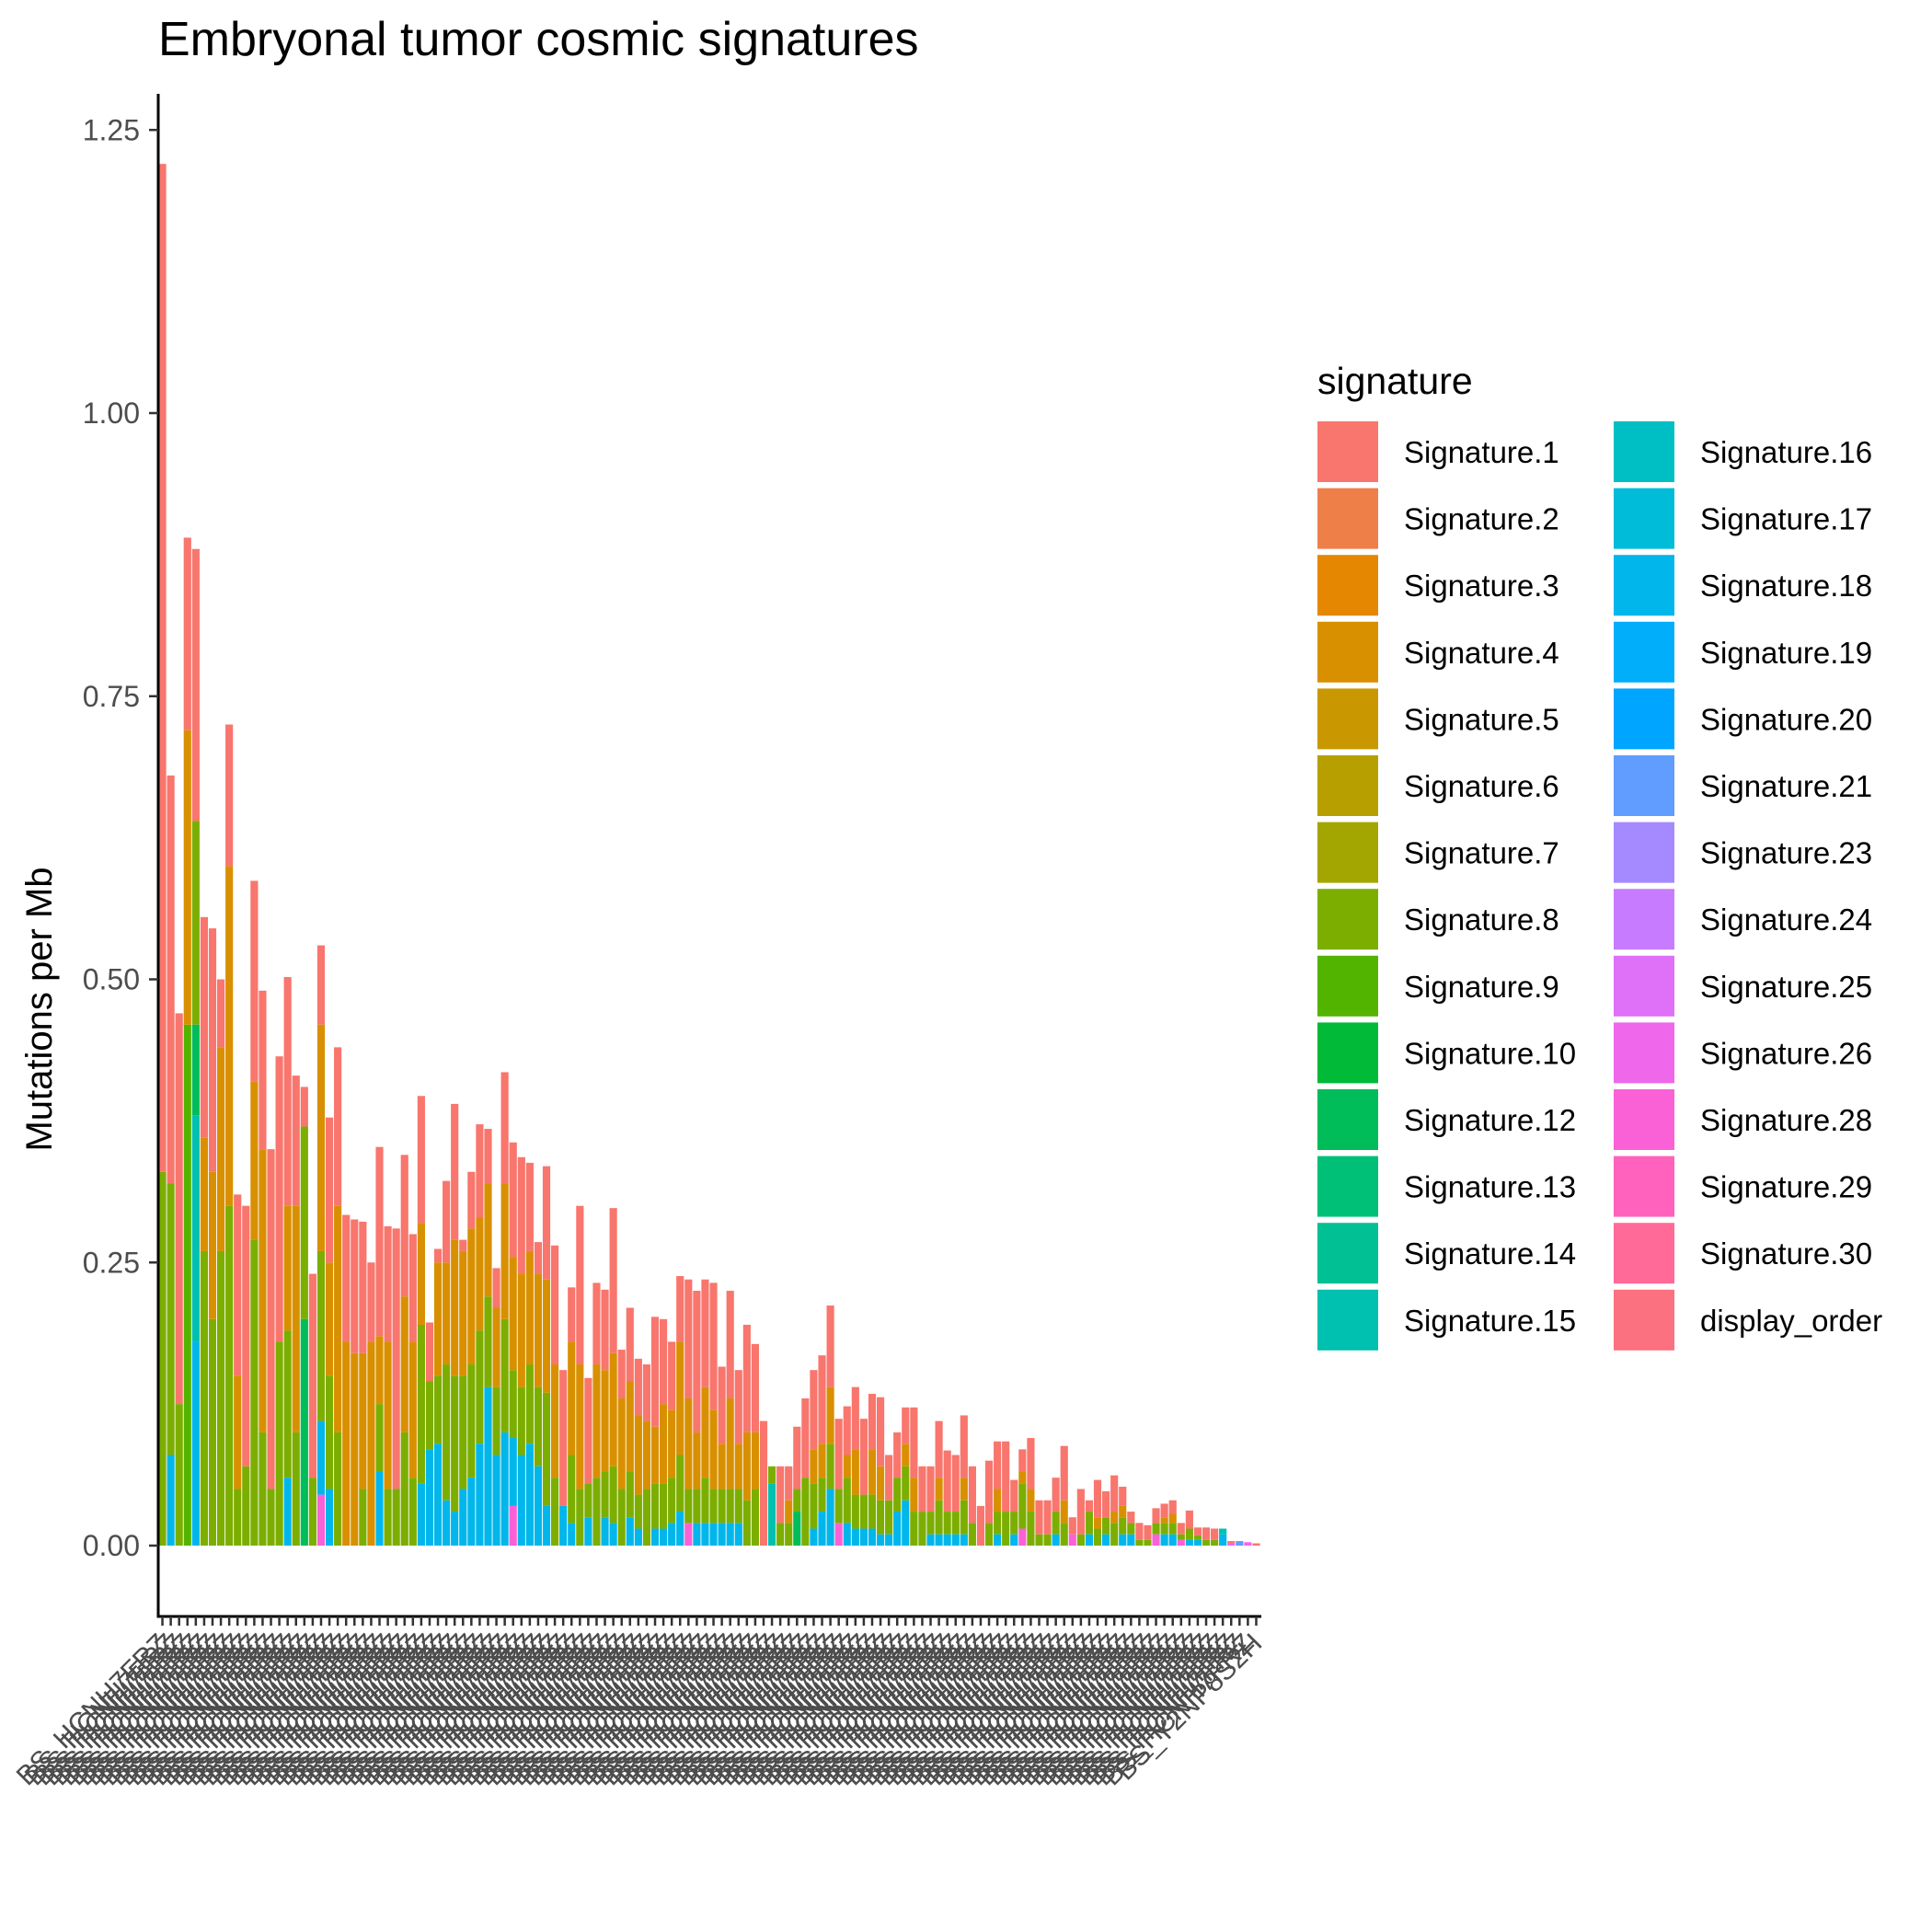 The image size is (1932, 1932). Describe the element at coordinates (1481, 586) in the screenshot. I see `legend-label: Signature.3` at that location.